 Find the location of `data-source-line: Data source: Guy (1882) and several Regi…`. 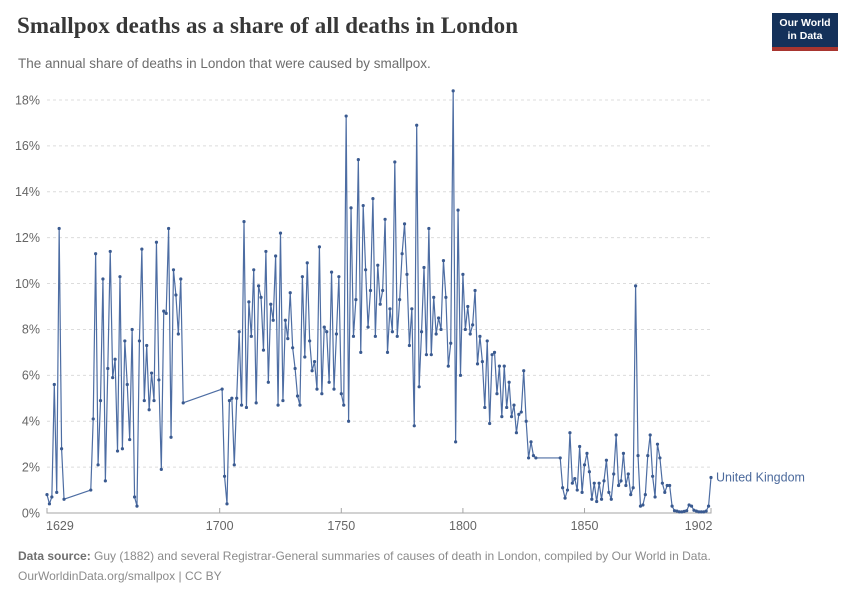

data-source-line: Data source: Guy (1882) and several Regi… is located at coordinates (423, 556).